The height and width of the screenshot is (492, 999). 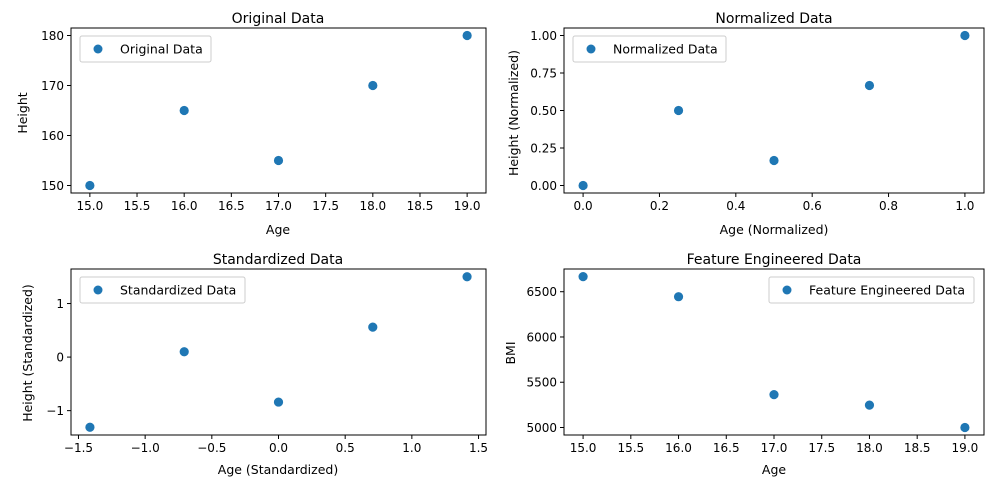 I want to click on legend-label: Normalized Data, so click(x=665, y=49).